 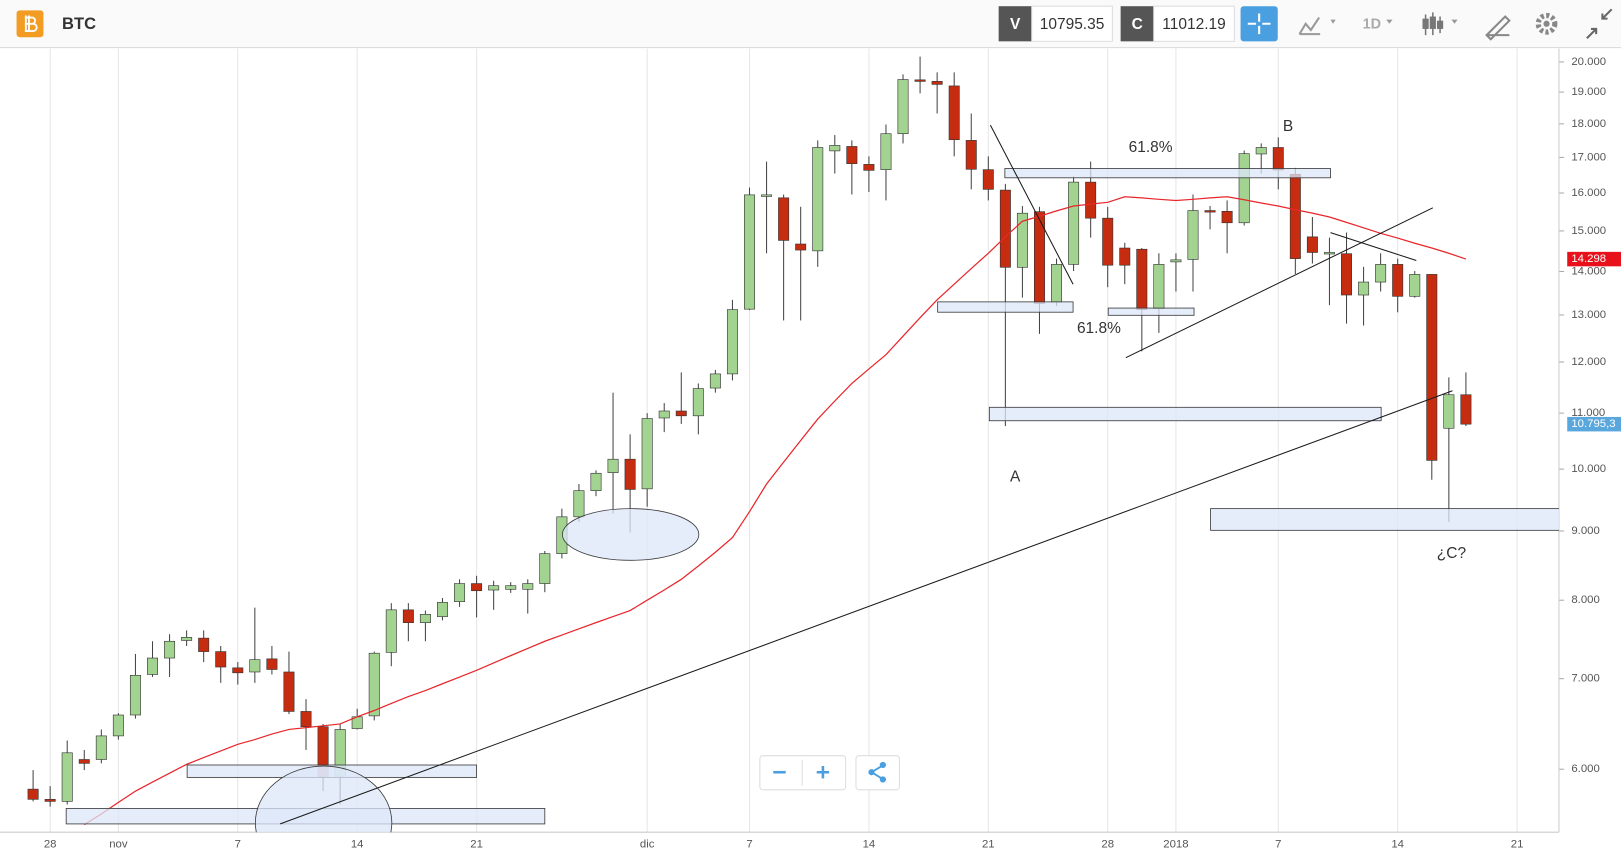 What do you see at coordinates (1588, 469) in the screenshot?
I see `y-tick-label: 10.000` at bounding box center [1588, 469].